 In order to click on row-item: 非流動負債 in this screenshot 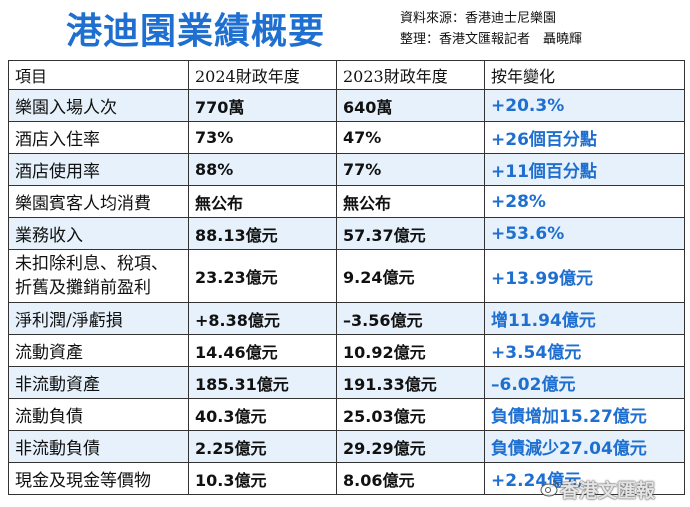, I will do `click(98, 446)`.